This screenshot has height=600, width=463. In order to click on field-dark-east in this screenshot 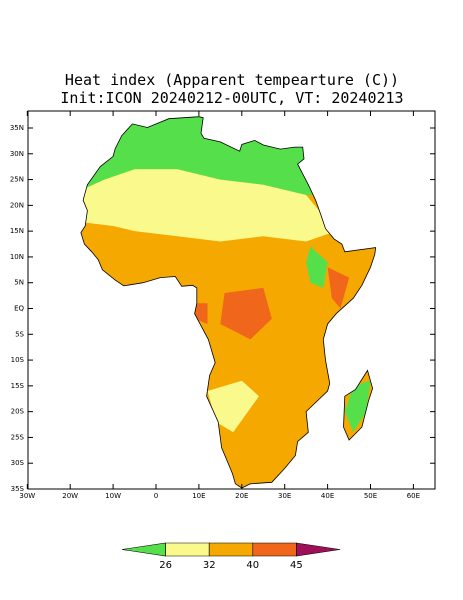, I will do `click(338, 288)`.